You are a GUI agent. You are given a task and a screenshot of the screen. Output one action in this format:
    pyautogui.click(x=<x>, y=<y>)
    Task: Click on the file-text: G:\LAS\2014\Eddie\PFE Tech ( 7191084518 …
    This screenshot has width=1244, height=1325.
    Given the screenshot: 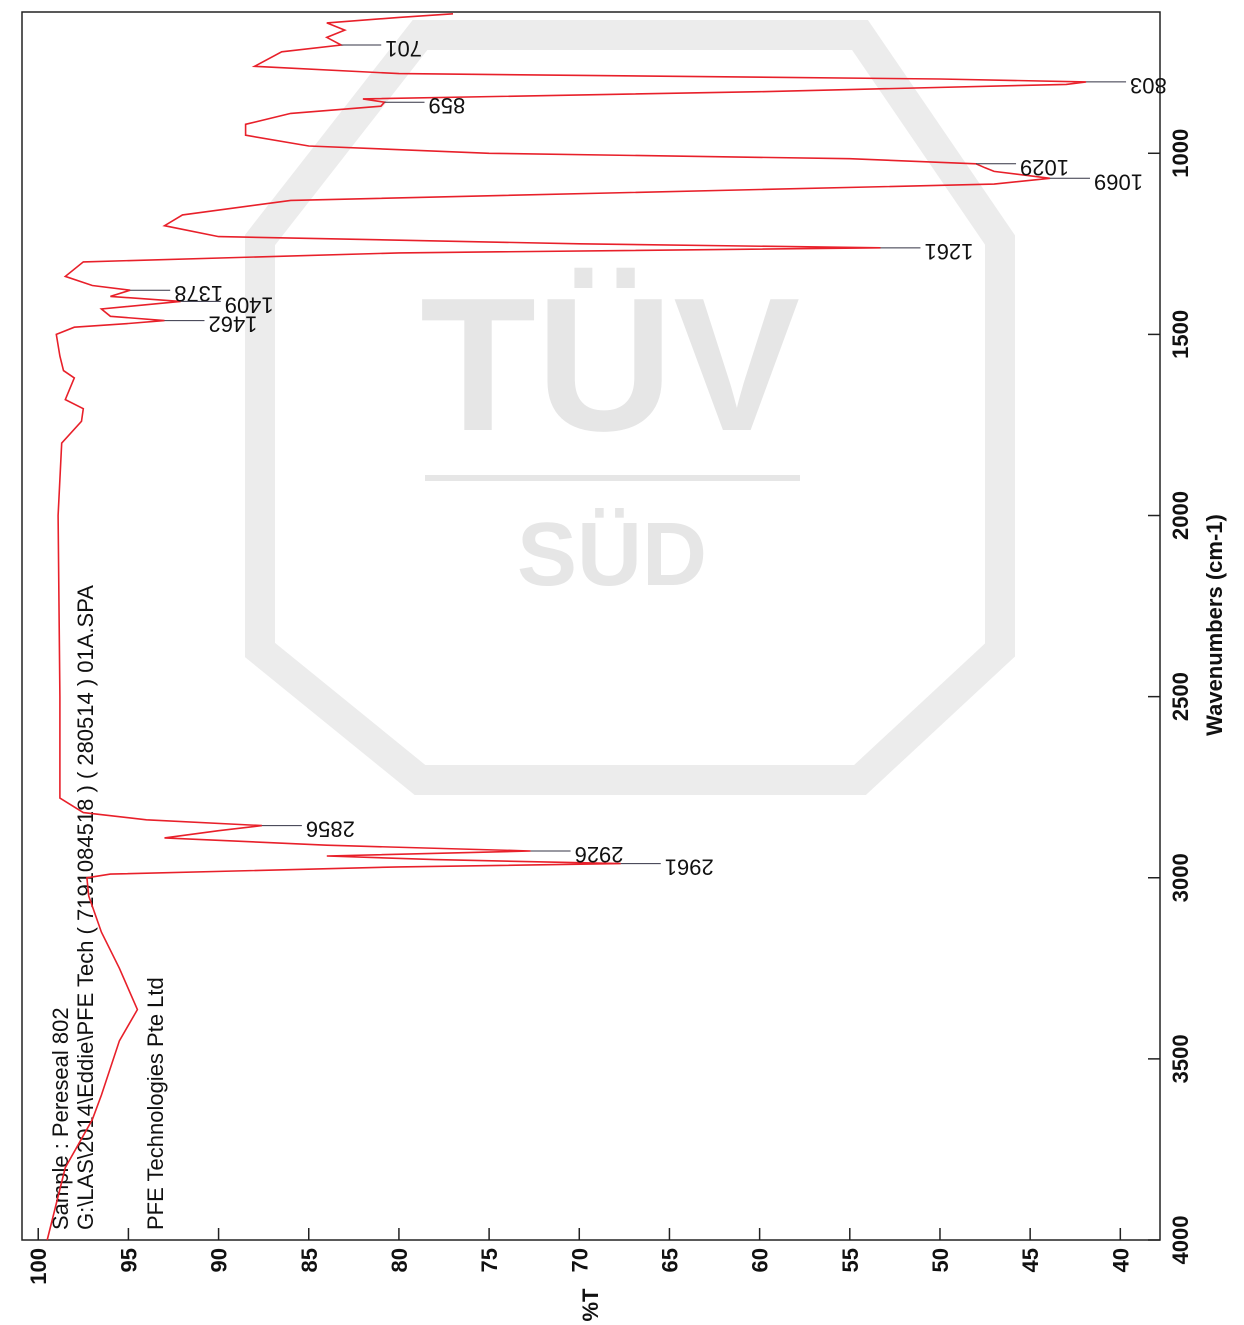 What is the action you would take?
    pyautogui.click(x=85, y=907)
    